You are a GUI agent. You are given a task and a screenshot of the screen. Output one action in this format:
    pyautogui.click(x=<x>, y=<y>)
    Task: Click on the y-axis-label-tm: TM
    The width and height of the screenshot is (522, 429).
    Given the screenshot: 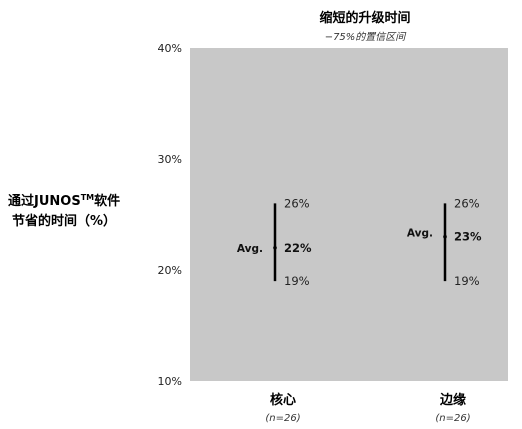 What is the action you would take?
    pyautogui.click(x=87, y=197)
    